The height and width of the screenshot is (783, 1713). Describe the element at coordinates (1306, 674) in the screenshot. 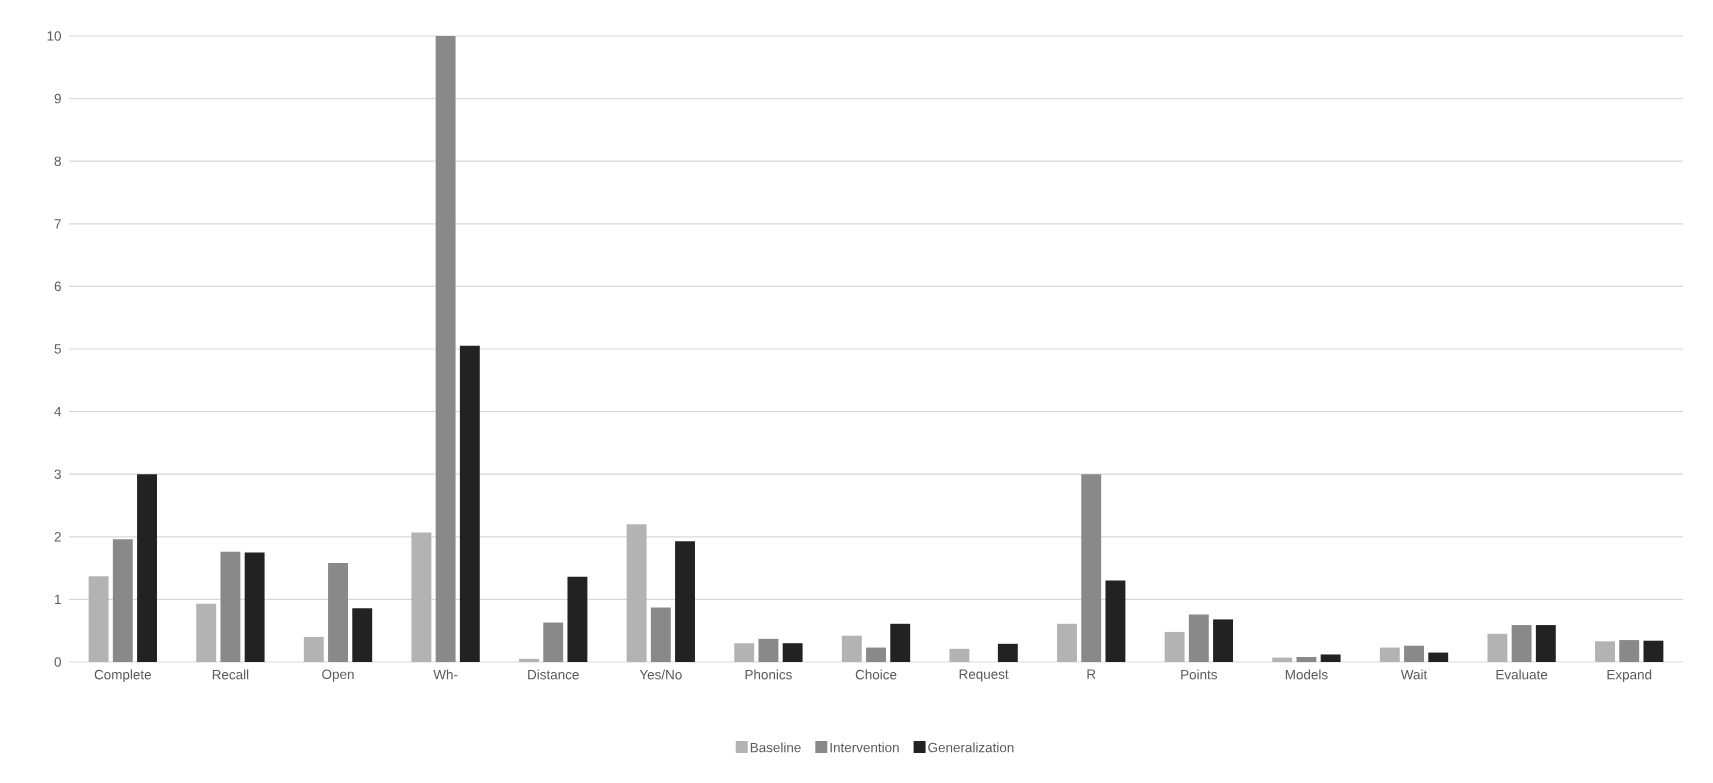

I see `x-tick-label: Models` at that location.